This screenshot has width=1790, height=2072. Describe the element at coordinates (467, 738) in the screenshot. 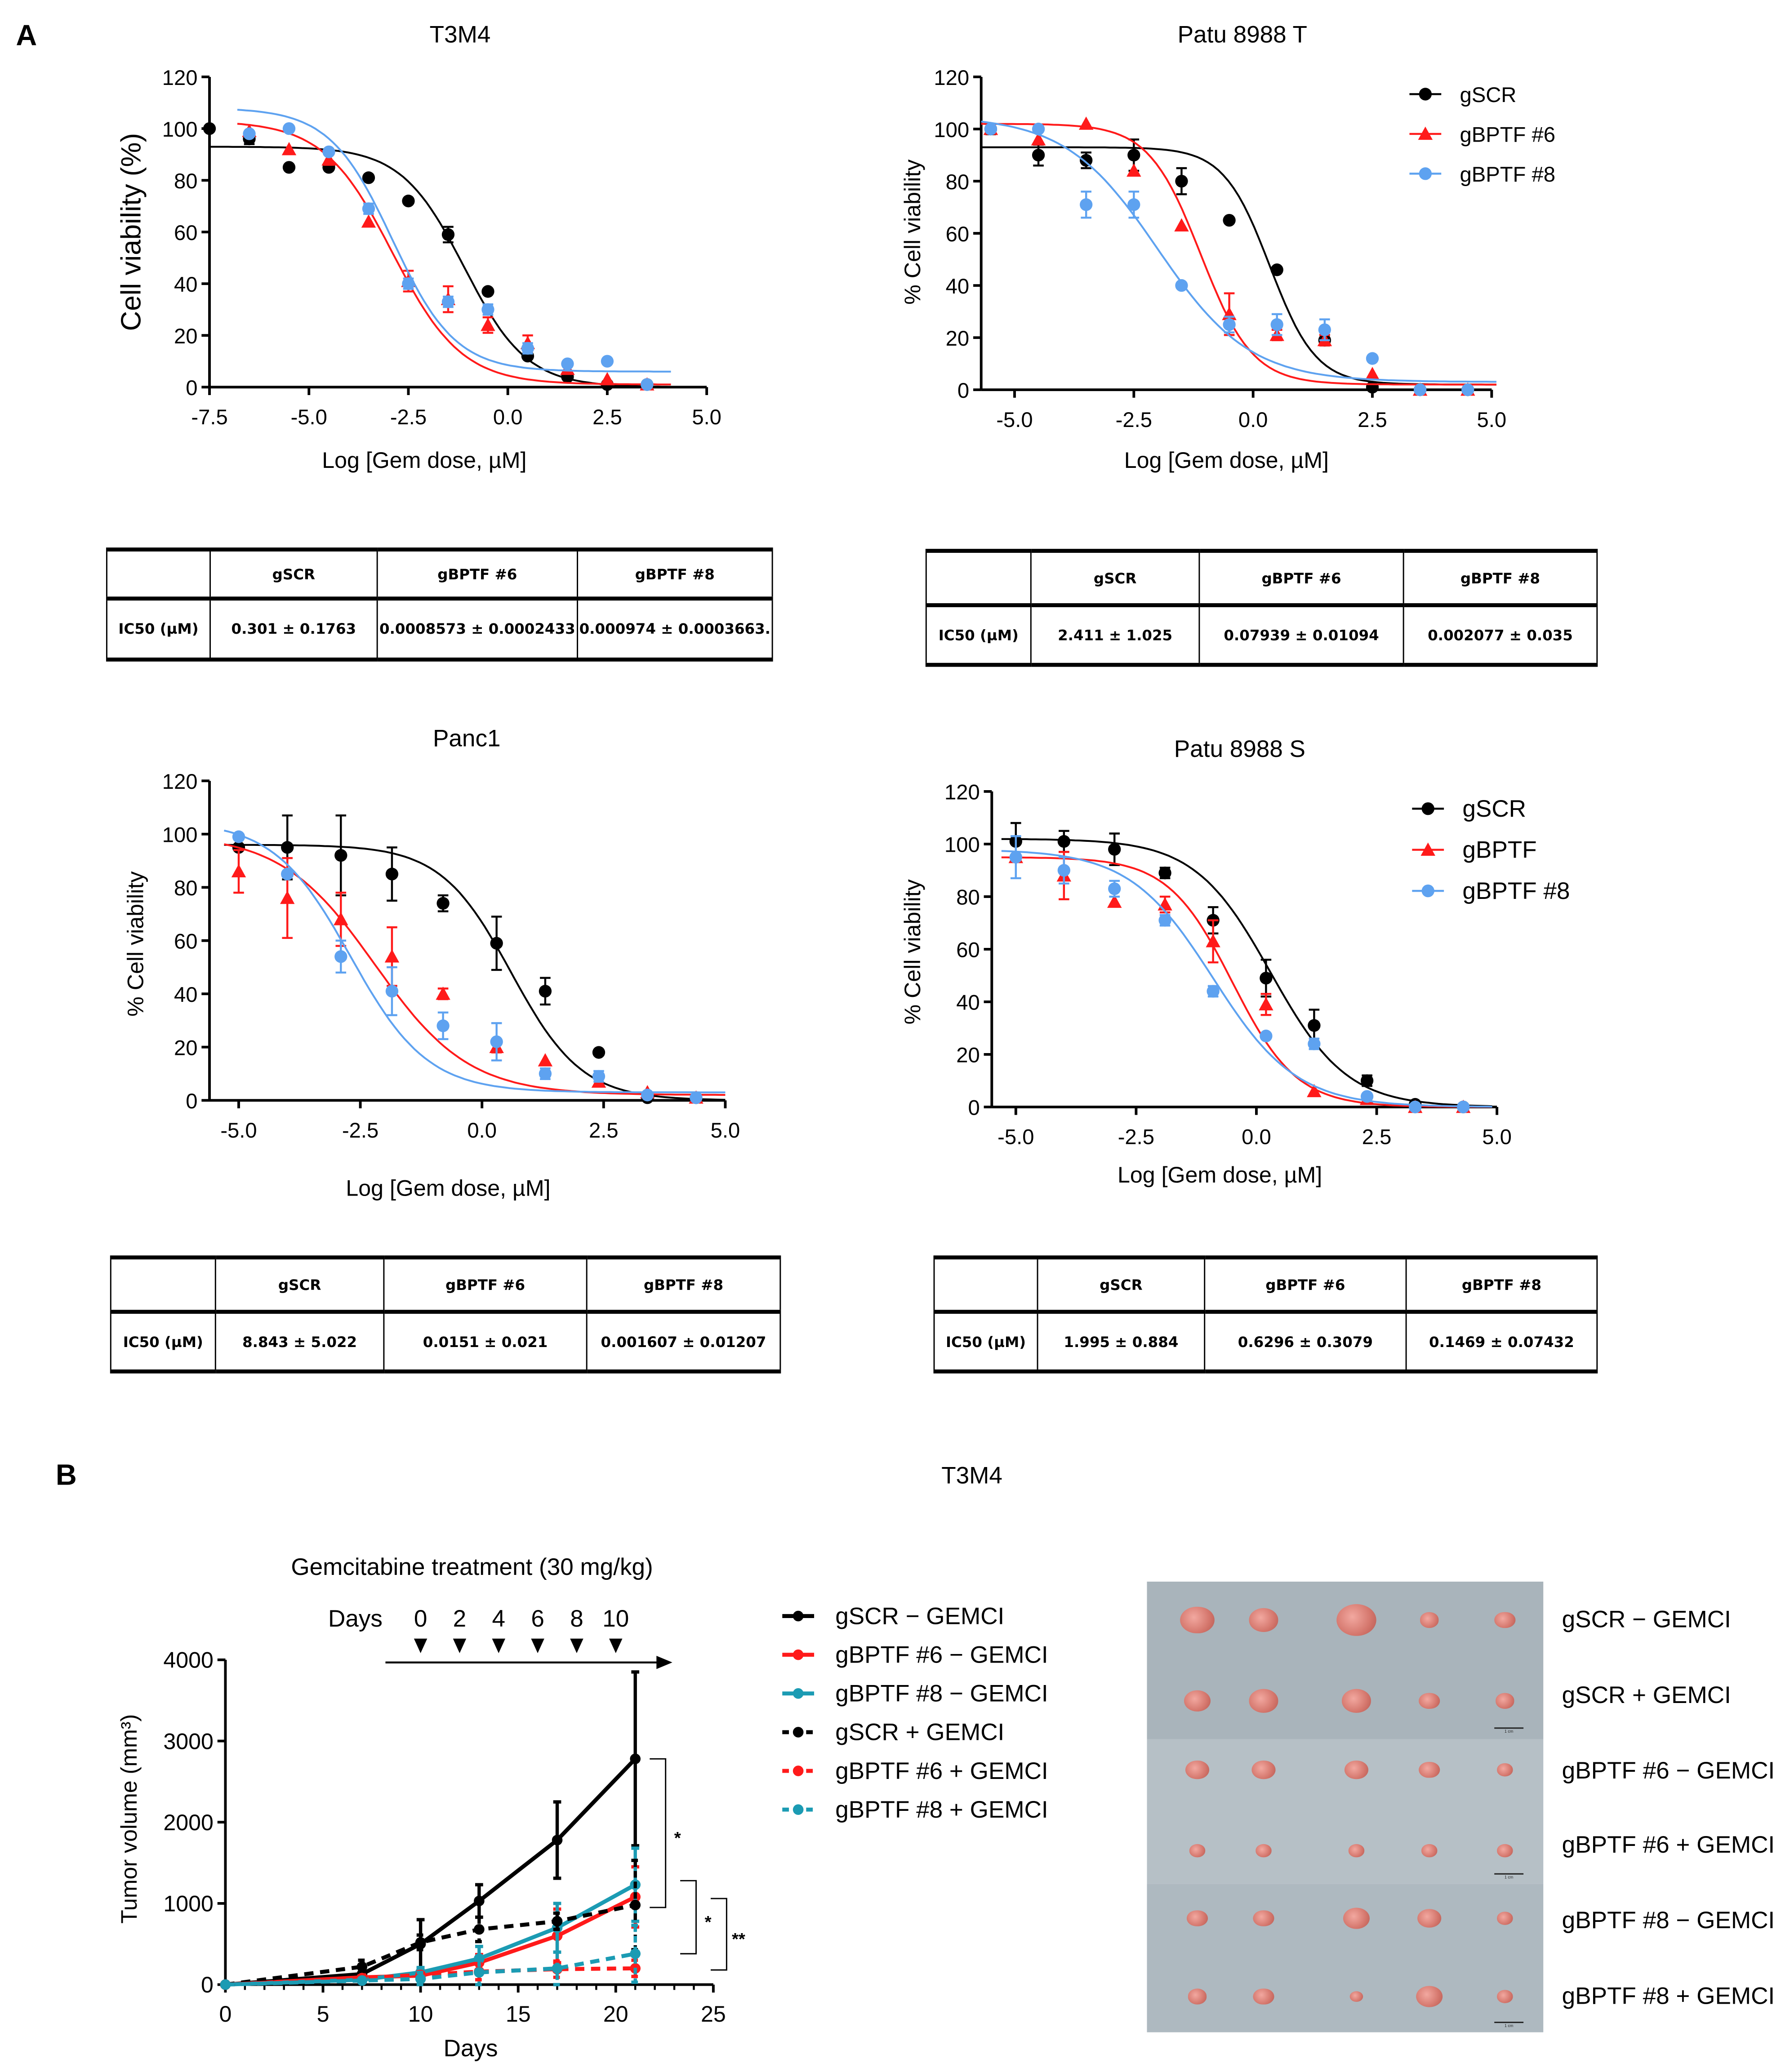

I see `chart-title: Panc1` at that location.